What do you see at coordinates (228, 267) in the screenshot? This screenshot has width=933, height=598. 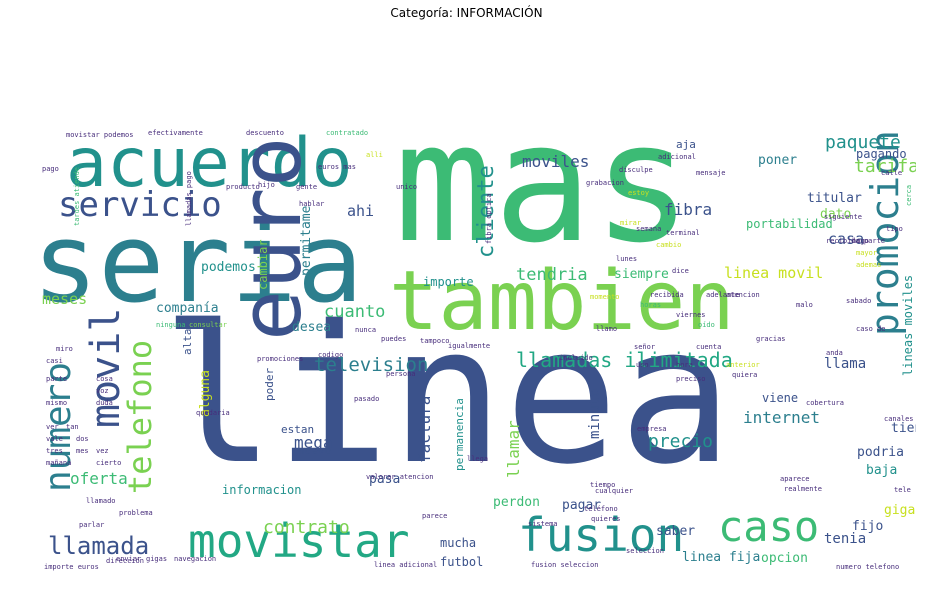 I see `word-podemos: podemos` at bounding box center [228, 267].